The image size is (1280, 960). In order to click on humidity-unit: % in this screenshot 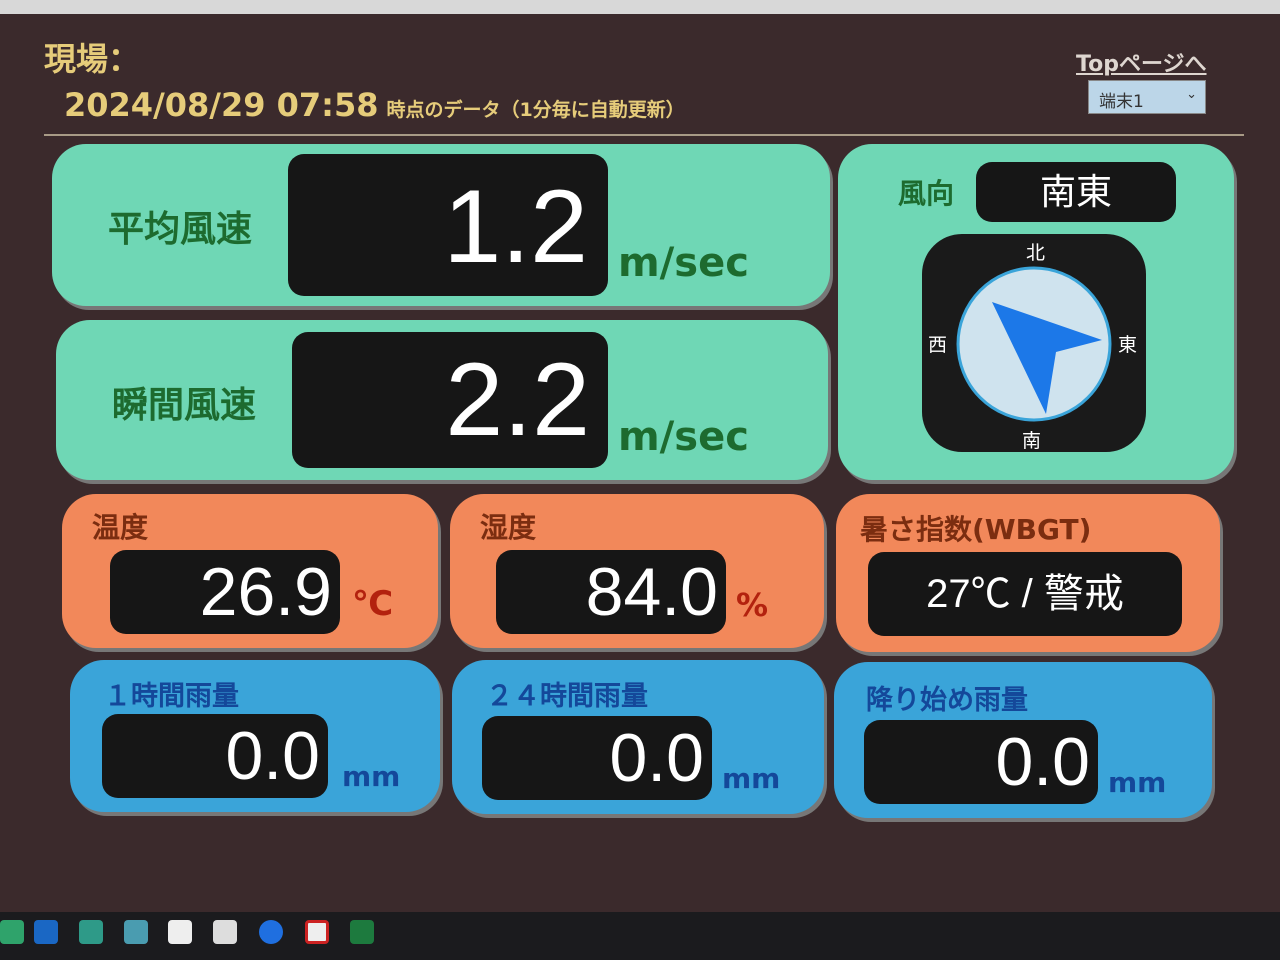, I will do `click(752, 605)`.